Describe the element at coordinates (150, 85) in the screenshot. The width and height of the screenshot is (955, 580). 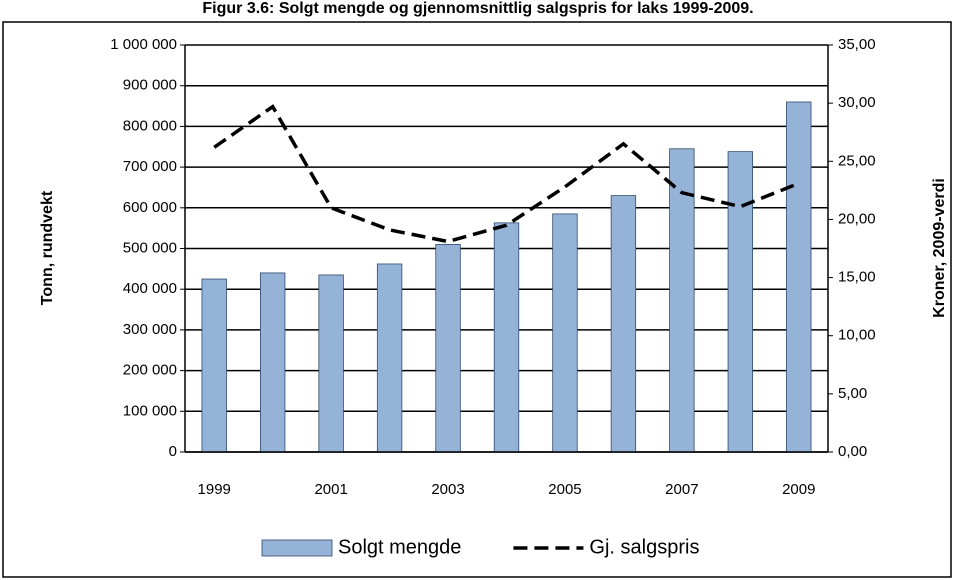
I see `y-tick-label: 900 000` at that location.